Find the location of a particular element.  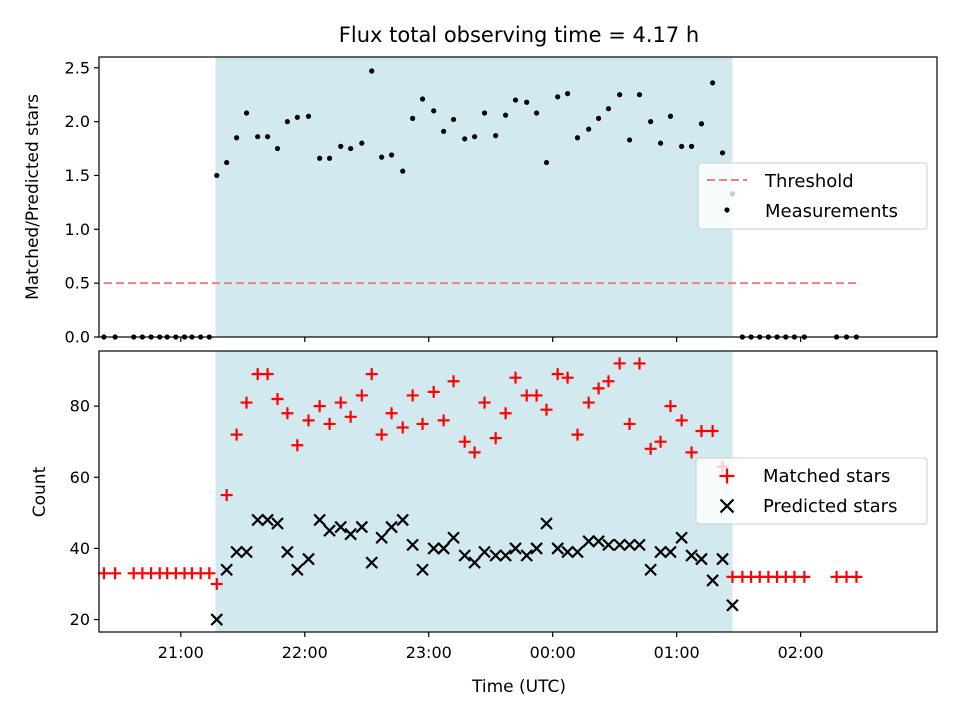

y-tick-label: 1.5 is located at coordinates (77, 175).